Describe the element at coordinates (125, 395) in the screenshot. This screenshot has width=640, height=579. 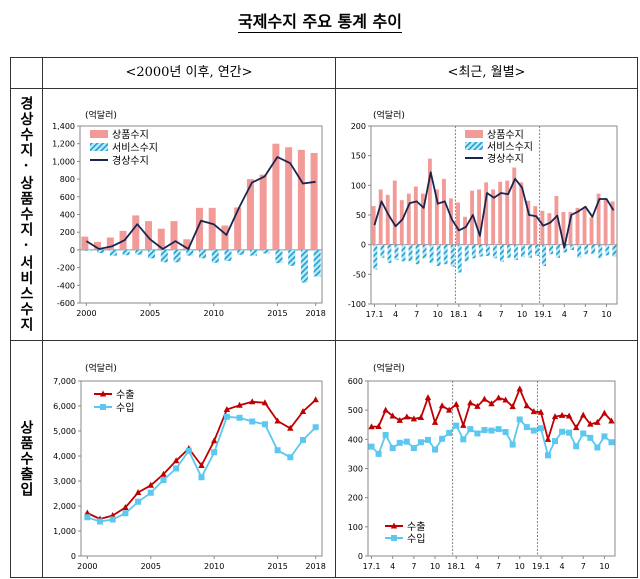
I see `legend-label: 수출` at that location.